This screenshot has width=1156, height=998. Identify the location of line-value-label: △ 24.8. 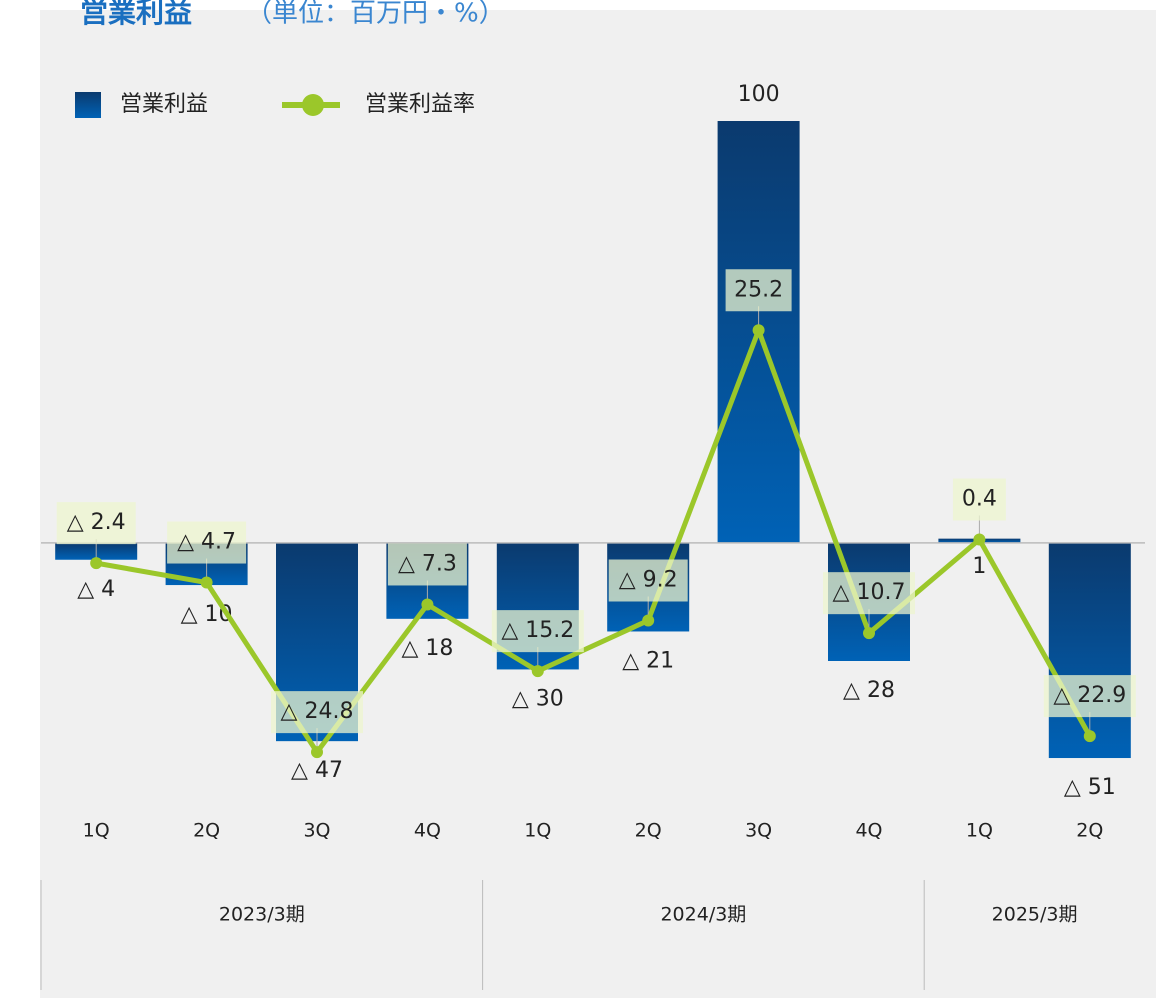
(317, 711).